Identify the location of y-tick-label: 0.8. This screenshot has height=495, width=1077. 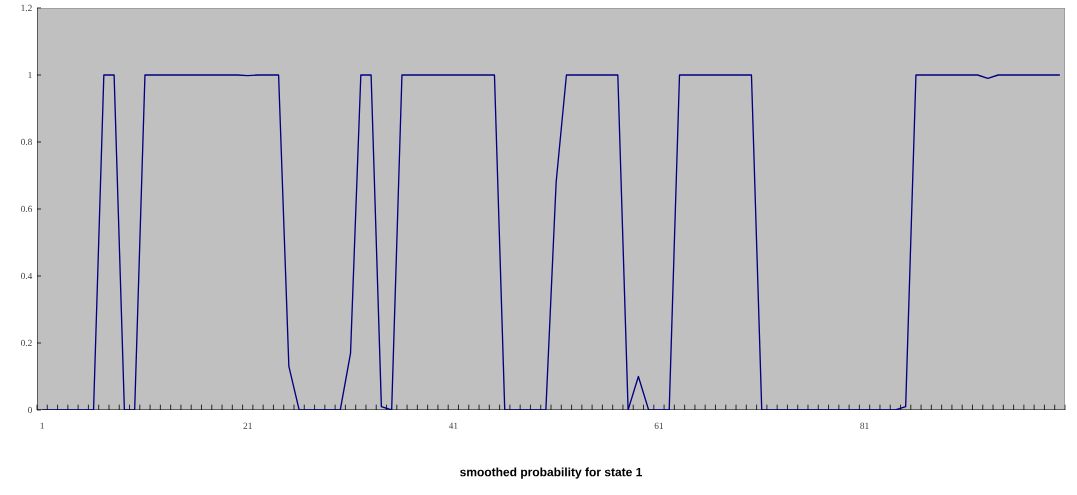
(26, 142).